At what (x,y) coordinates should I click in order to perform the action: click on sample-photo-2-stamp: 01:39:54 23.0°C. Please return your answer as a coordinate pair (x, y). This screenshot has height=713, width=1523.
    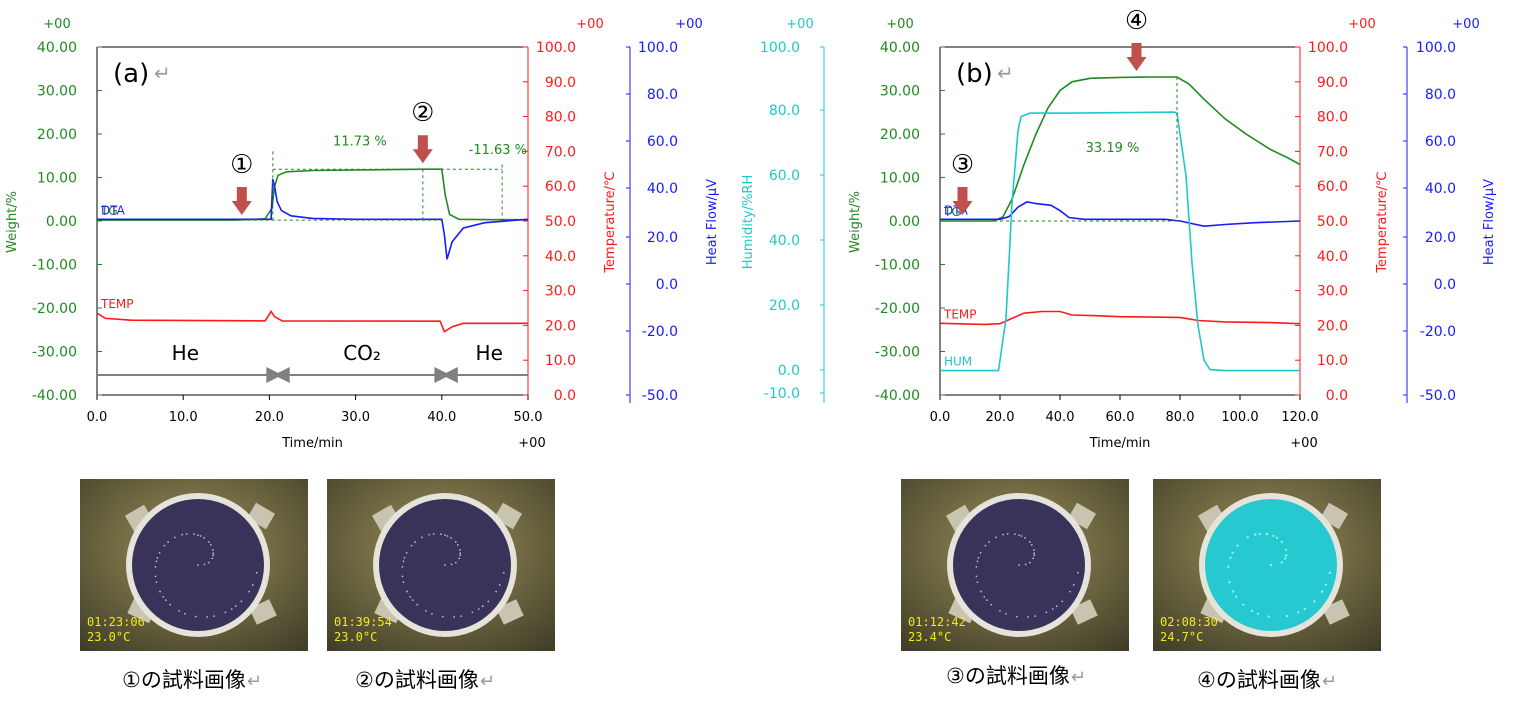
    Looking at the image, I should click on (363, 630).